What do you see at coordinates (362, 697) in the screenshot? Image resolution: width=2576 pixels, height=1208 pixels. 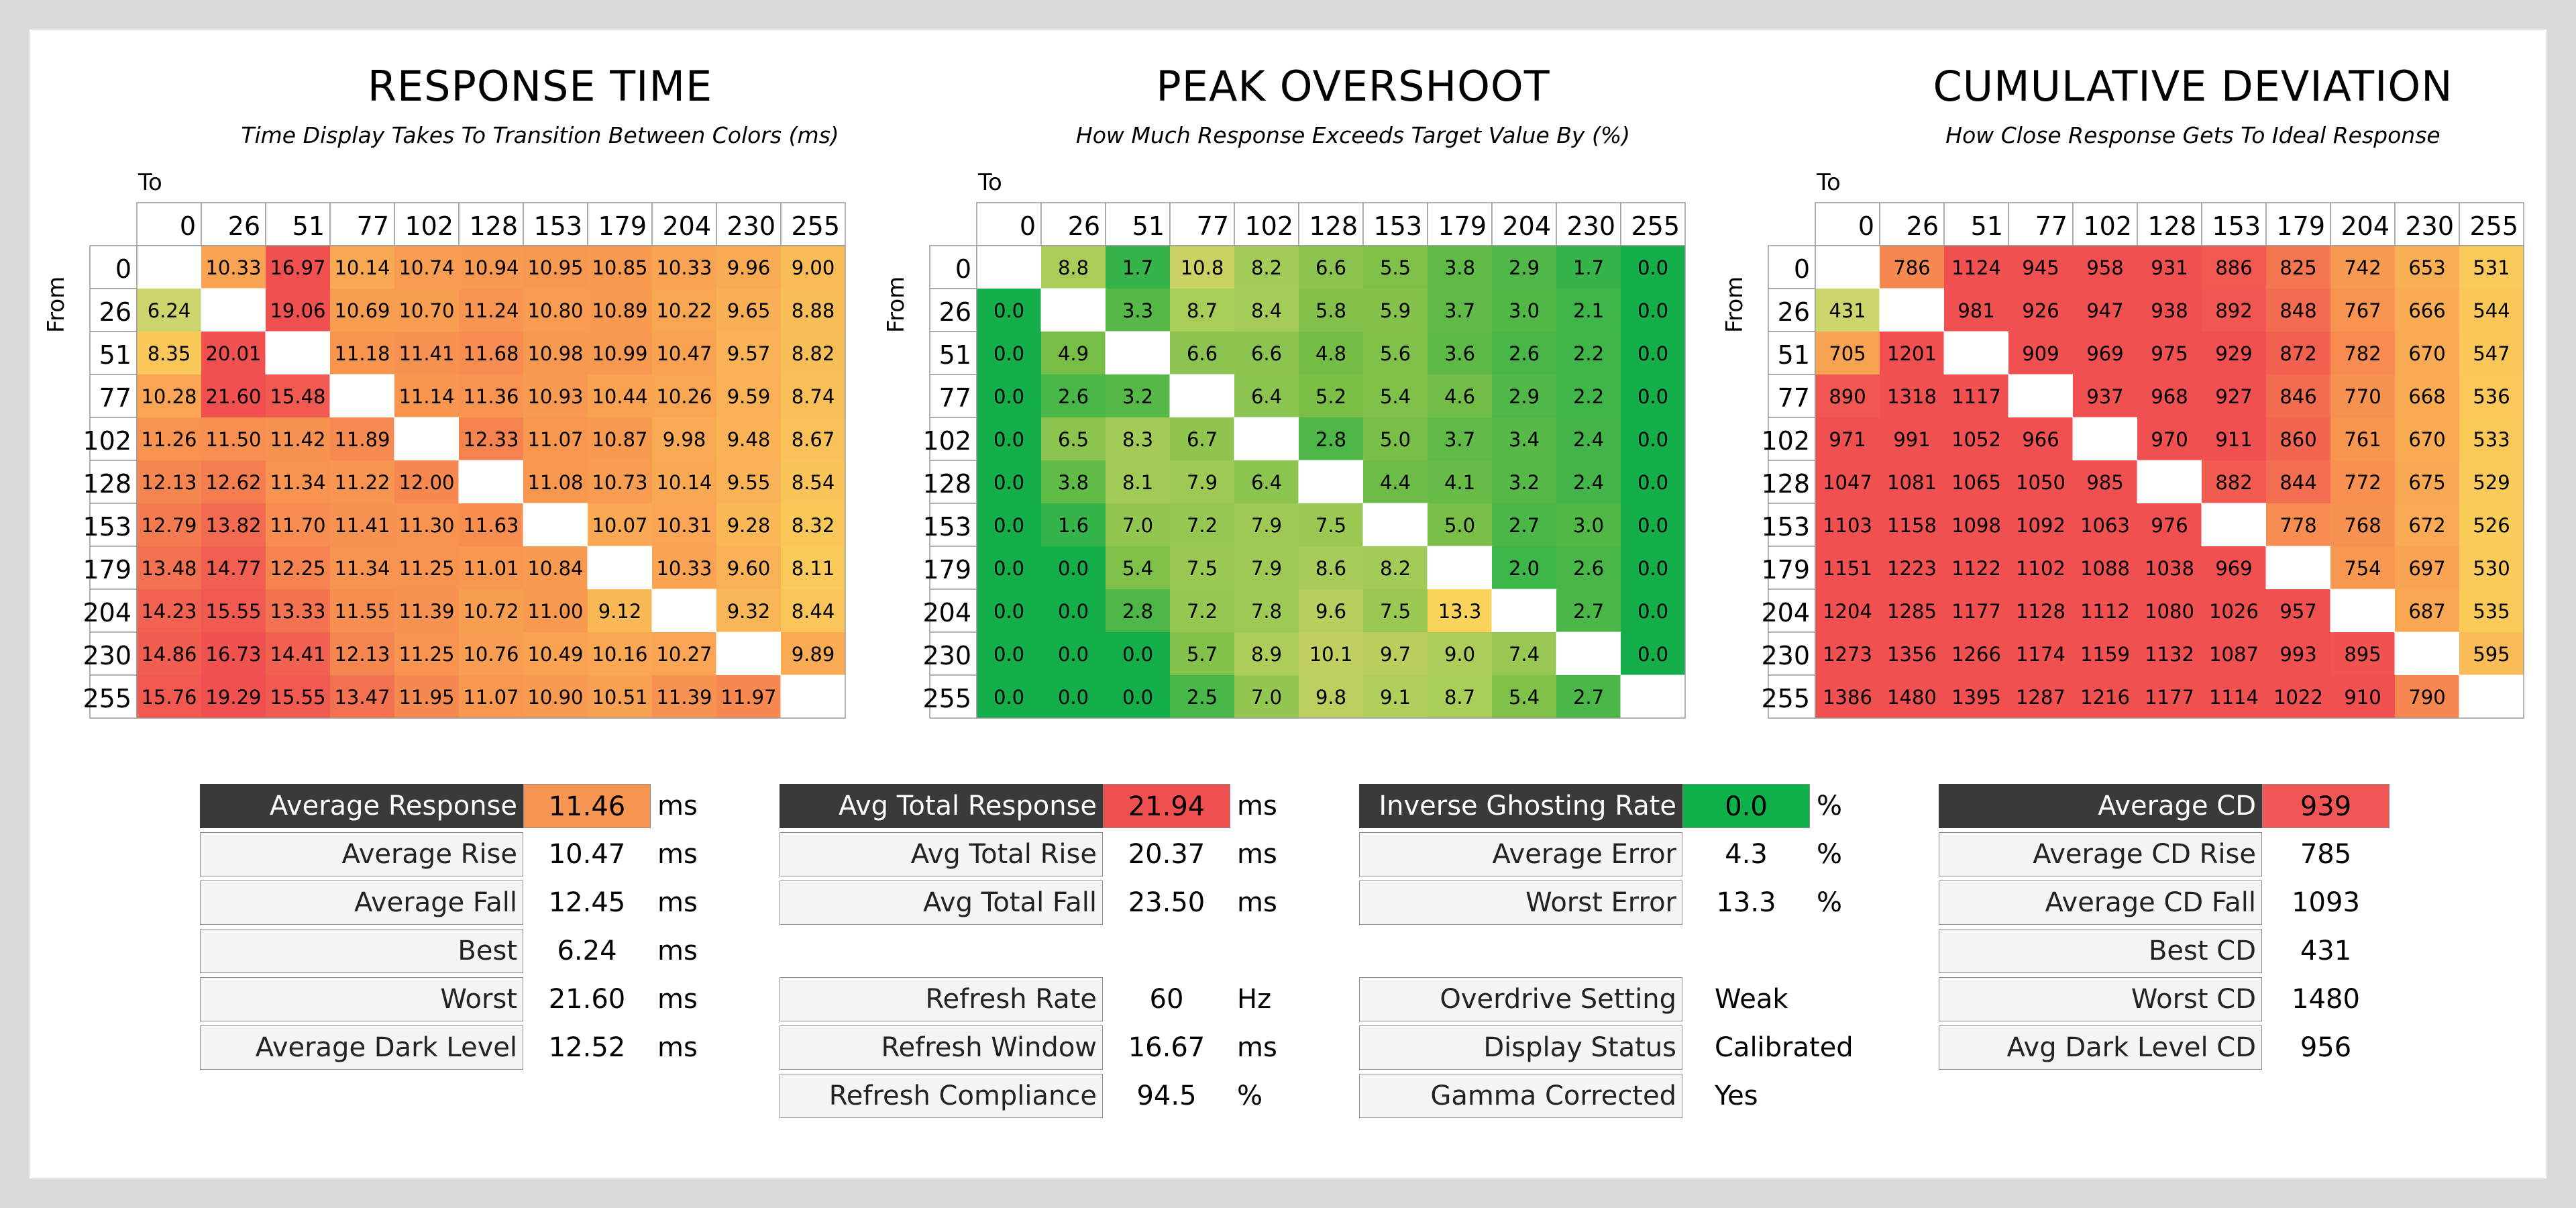 I see `heatmap-cell-label: 13.47` at bounding box center [362, 697].